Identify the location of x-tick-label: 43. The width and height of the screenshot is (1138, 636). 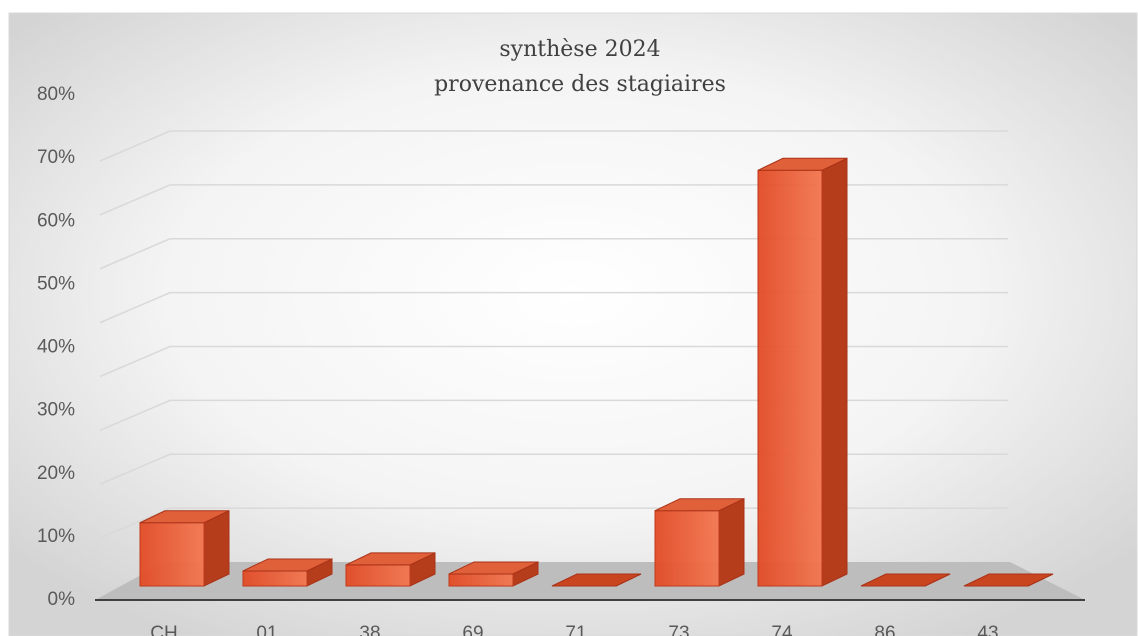
(987, 629).